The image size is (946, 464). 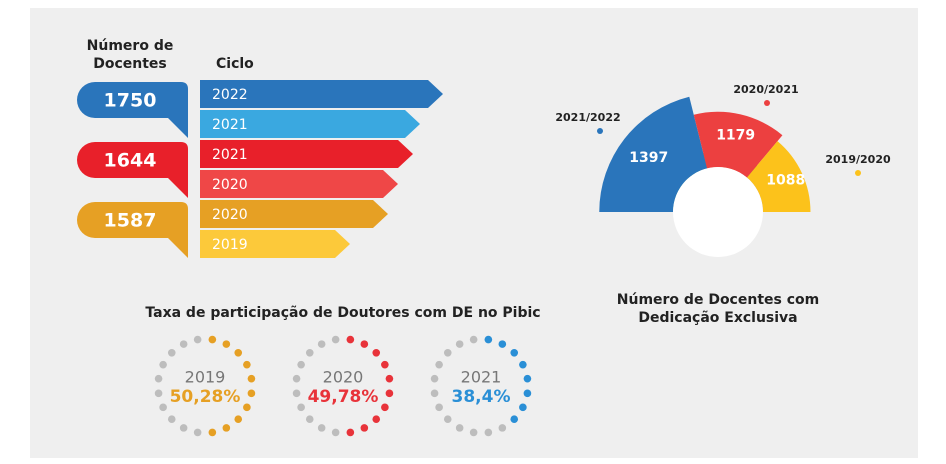 What do you see at coordinates (130, 101) in the screenshot?
I see `bubble-value: 1750` at bounding box center [130, 101].